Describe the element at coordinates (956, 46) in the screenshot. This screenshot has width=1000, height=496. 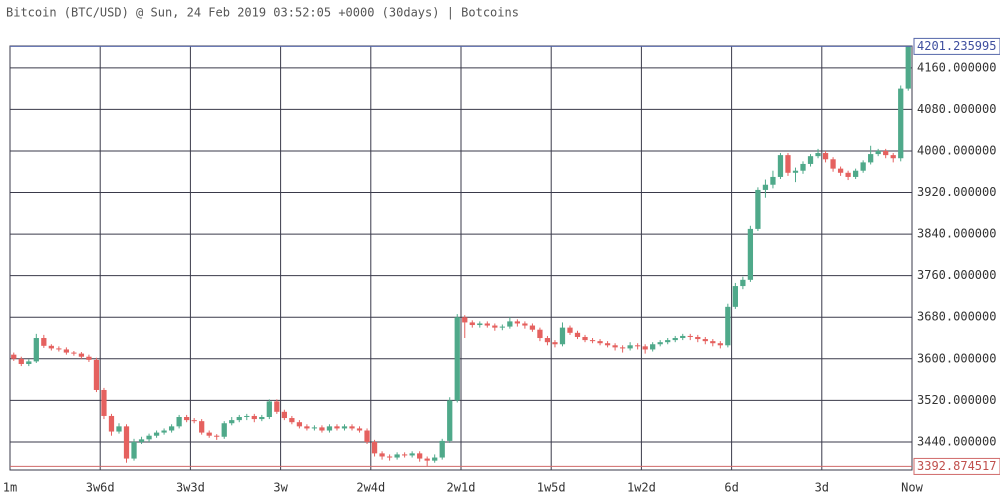
I see `last-price-box` at that location.